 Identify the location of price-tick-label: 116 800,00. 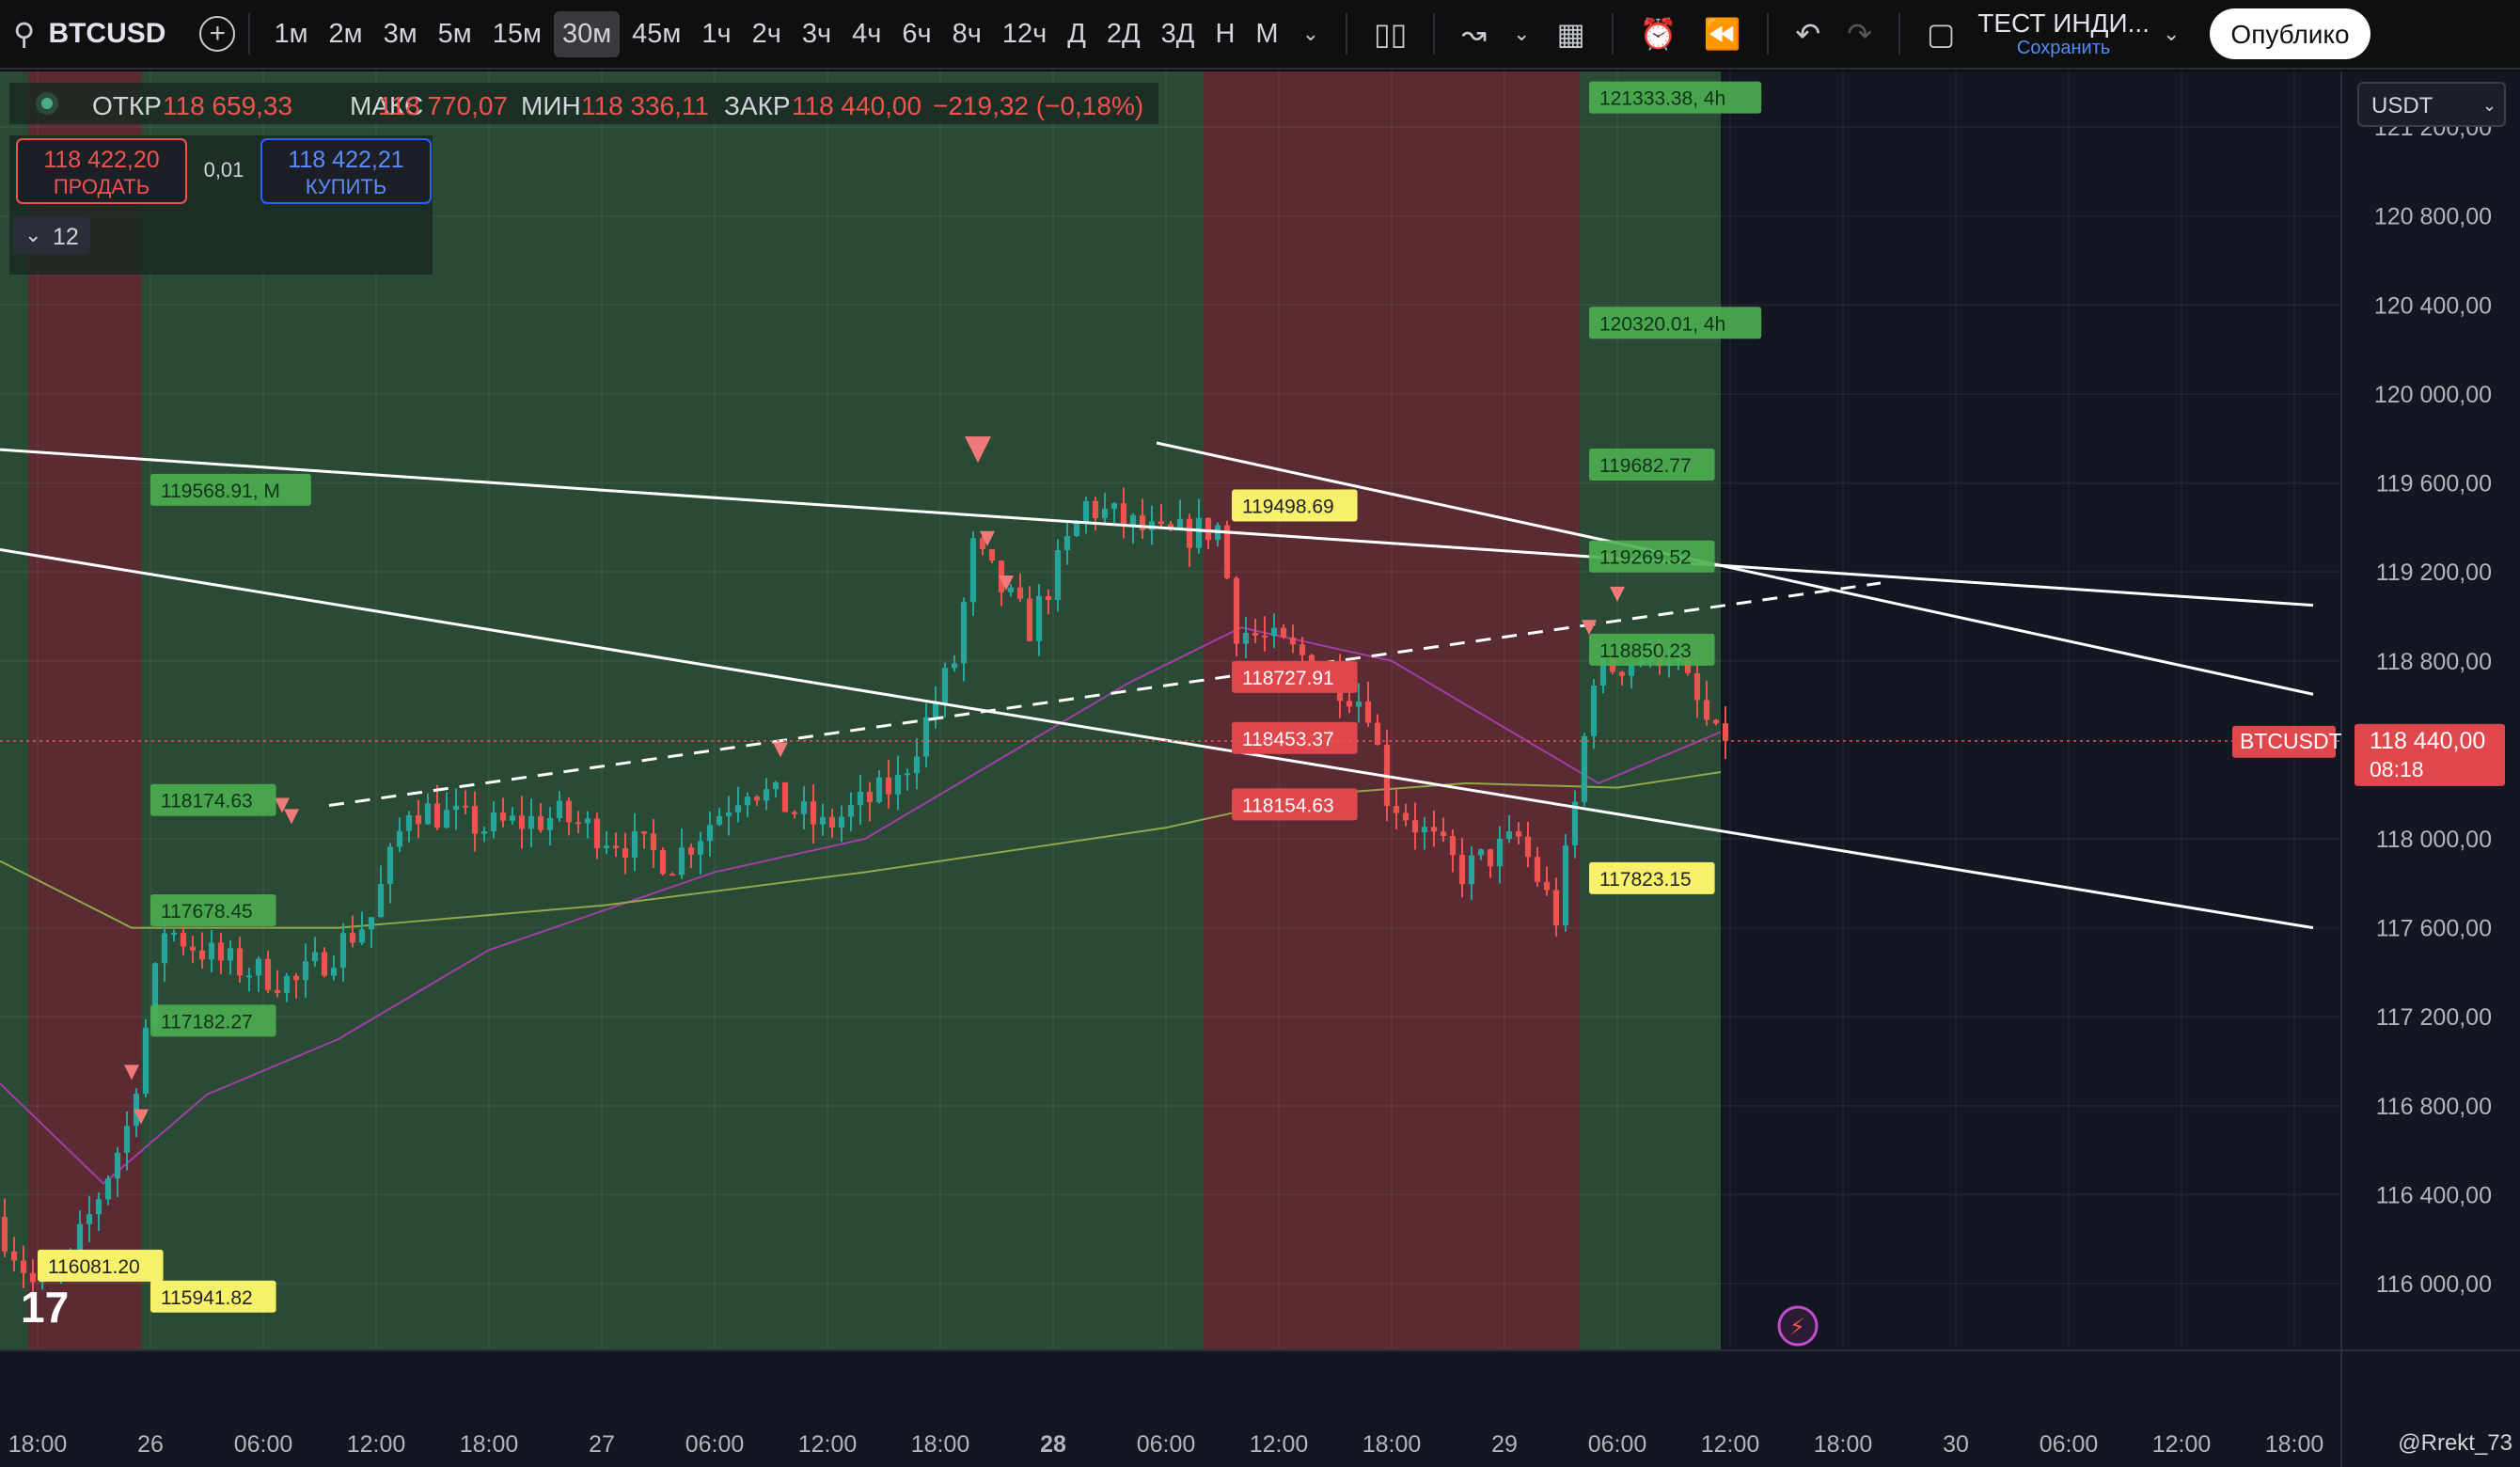
(2434, 1107).